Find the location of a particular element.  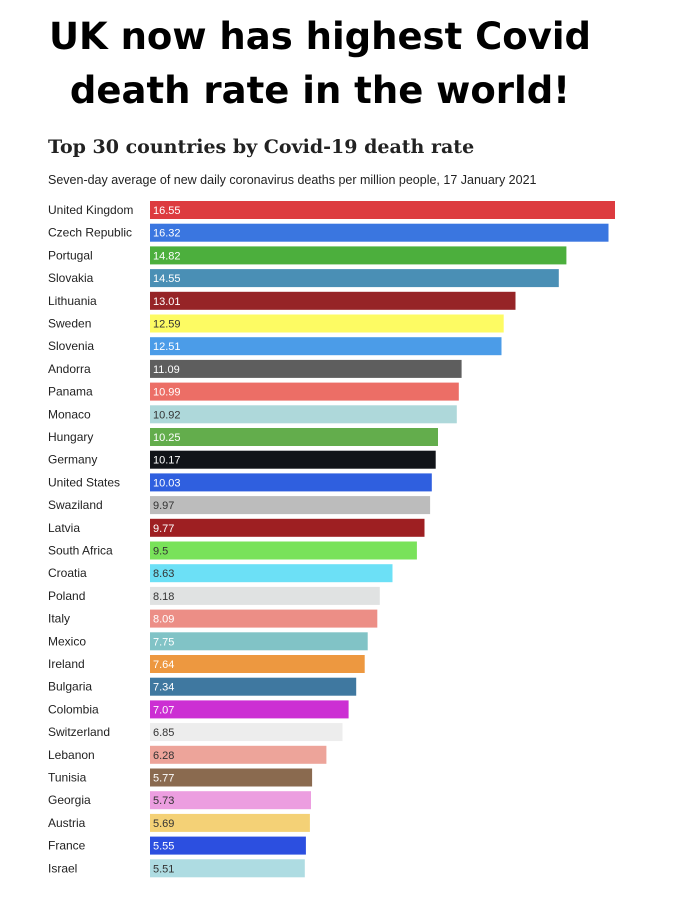

value-label: 8.18 is located at coordinates (163, 597).